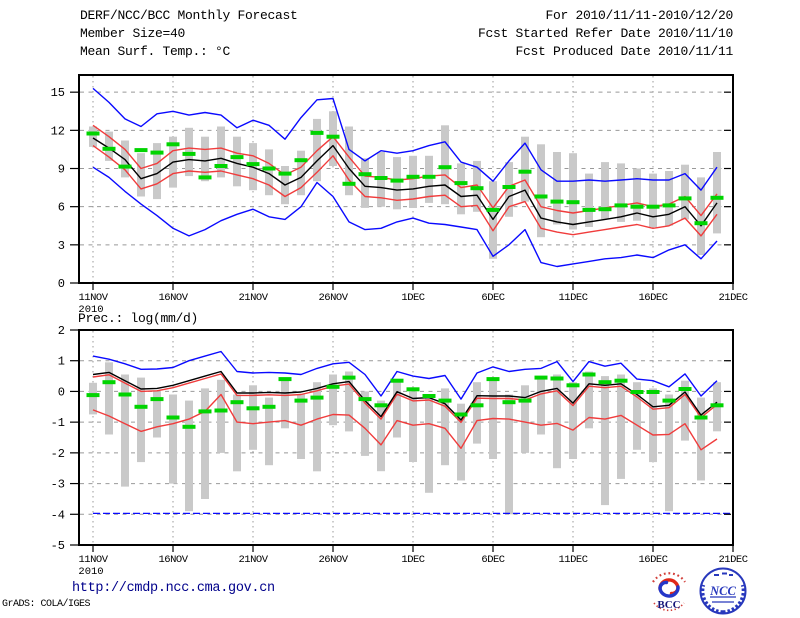 This screenshot has width=800, height=618. Describe the element at coordinates (492, 560) in the screenshot. I see `precip-chart-xtick-label: 6DEC` at that location.